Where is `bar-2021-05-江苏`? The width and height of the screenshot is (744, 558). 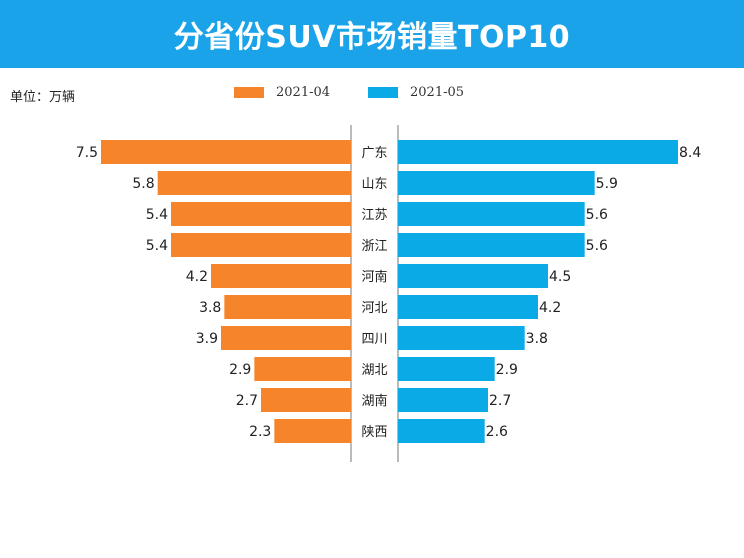
bar-2021-05-江苏 is located at coordinates (491, 214).